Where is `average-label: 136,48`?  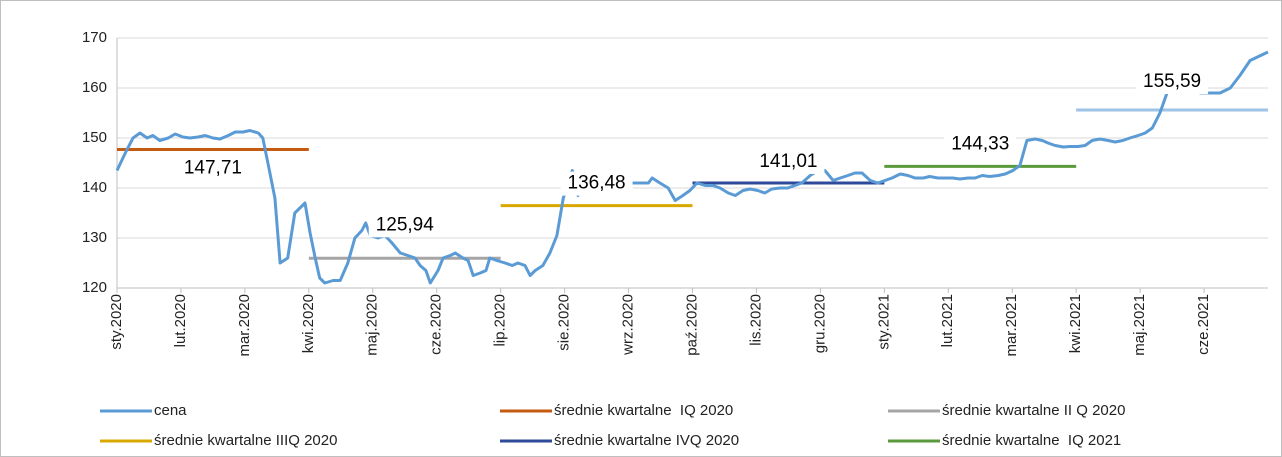 average-label: 136,48 is located at coordinates (597, 183).